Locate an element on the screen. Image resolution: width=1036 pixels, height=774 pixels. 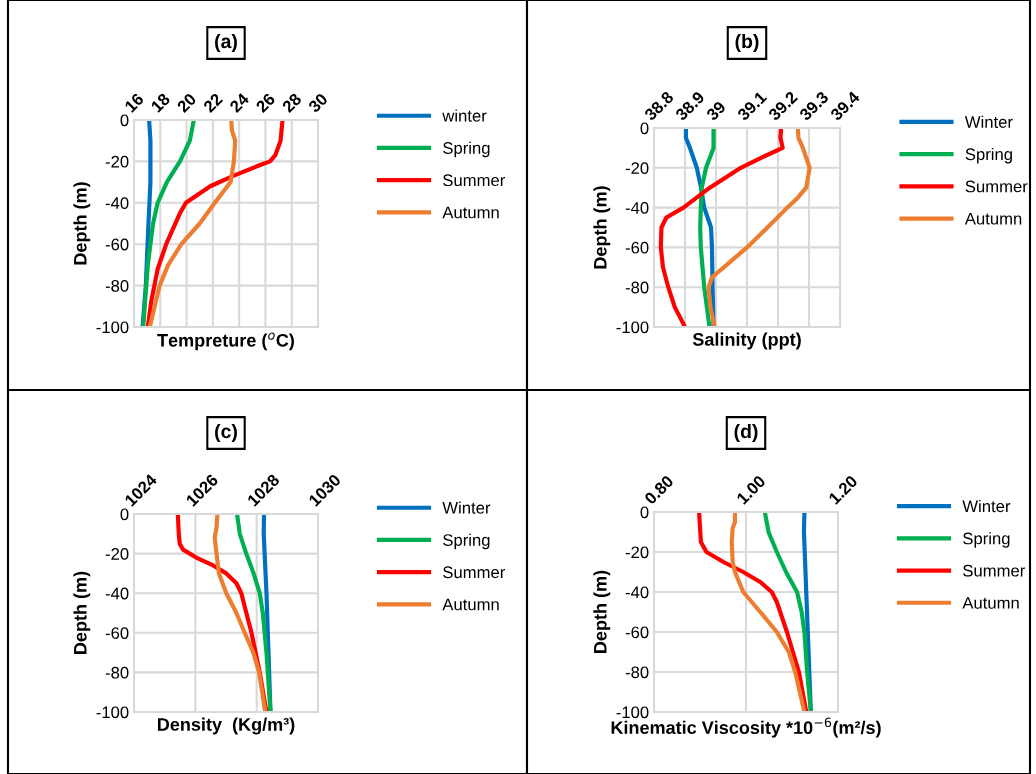
x-tick-label: 20 is located at coordinates (186, 103).